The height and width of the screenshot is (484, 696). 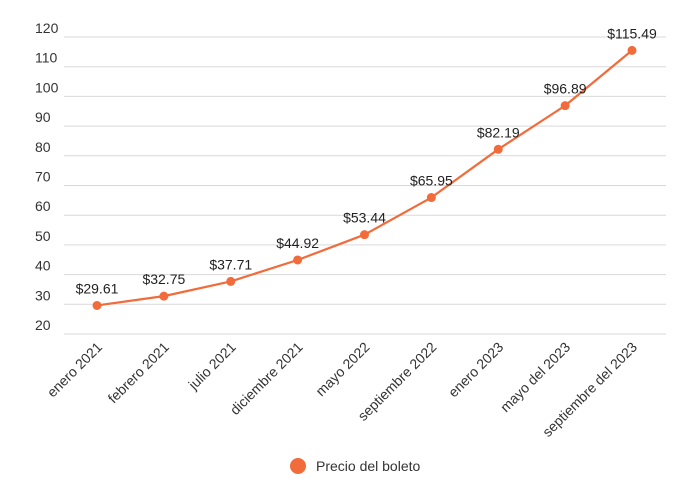 What do you see at coordinates (211, 366) in the screenshot?
I see `x-tick-label: julio 2021` at bounding box center [211, 366].